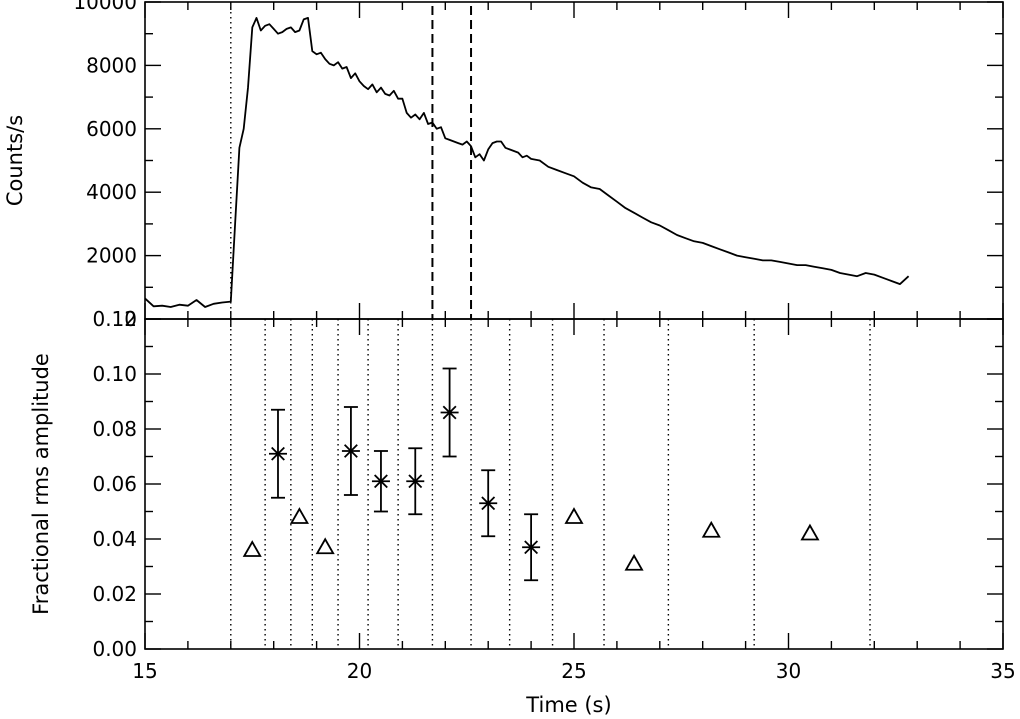 Image resolution: width=1020 pixels, height=719 pixels. I want to click on bottom-ytick-label: 0.10, so click(114, 374).